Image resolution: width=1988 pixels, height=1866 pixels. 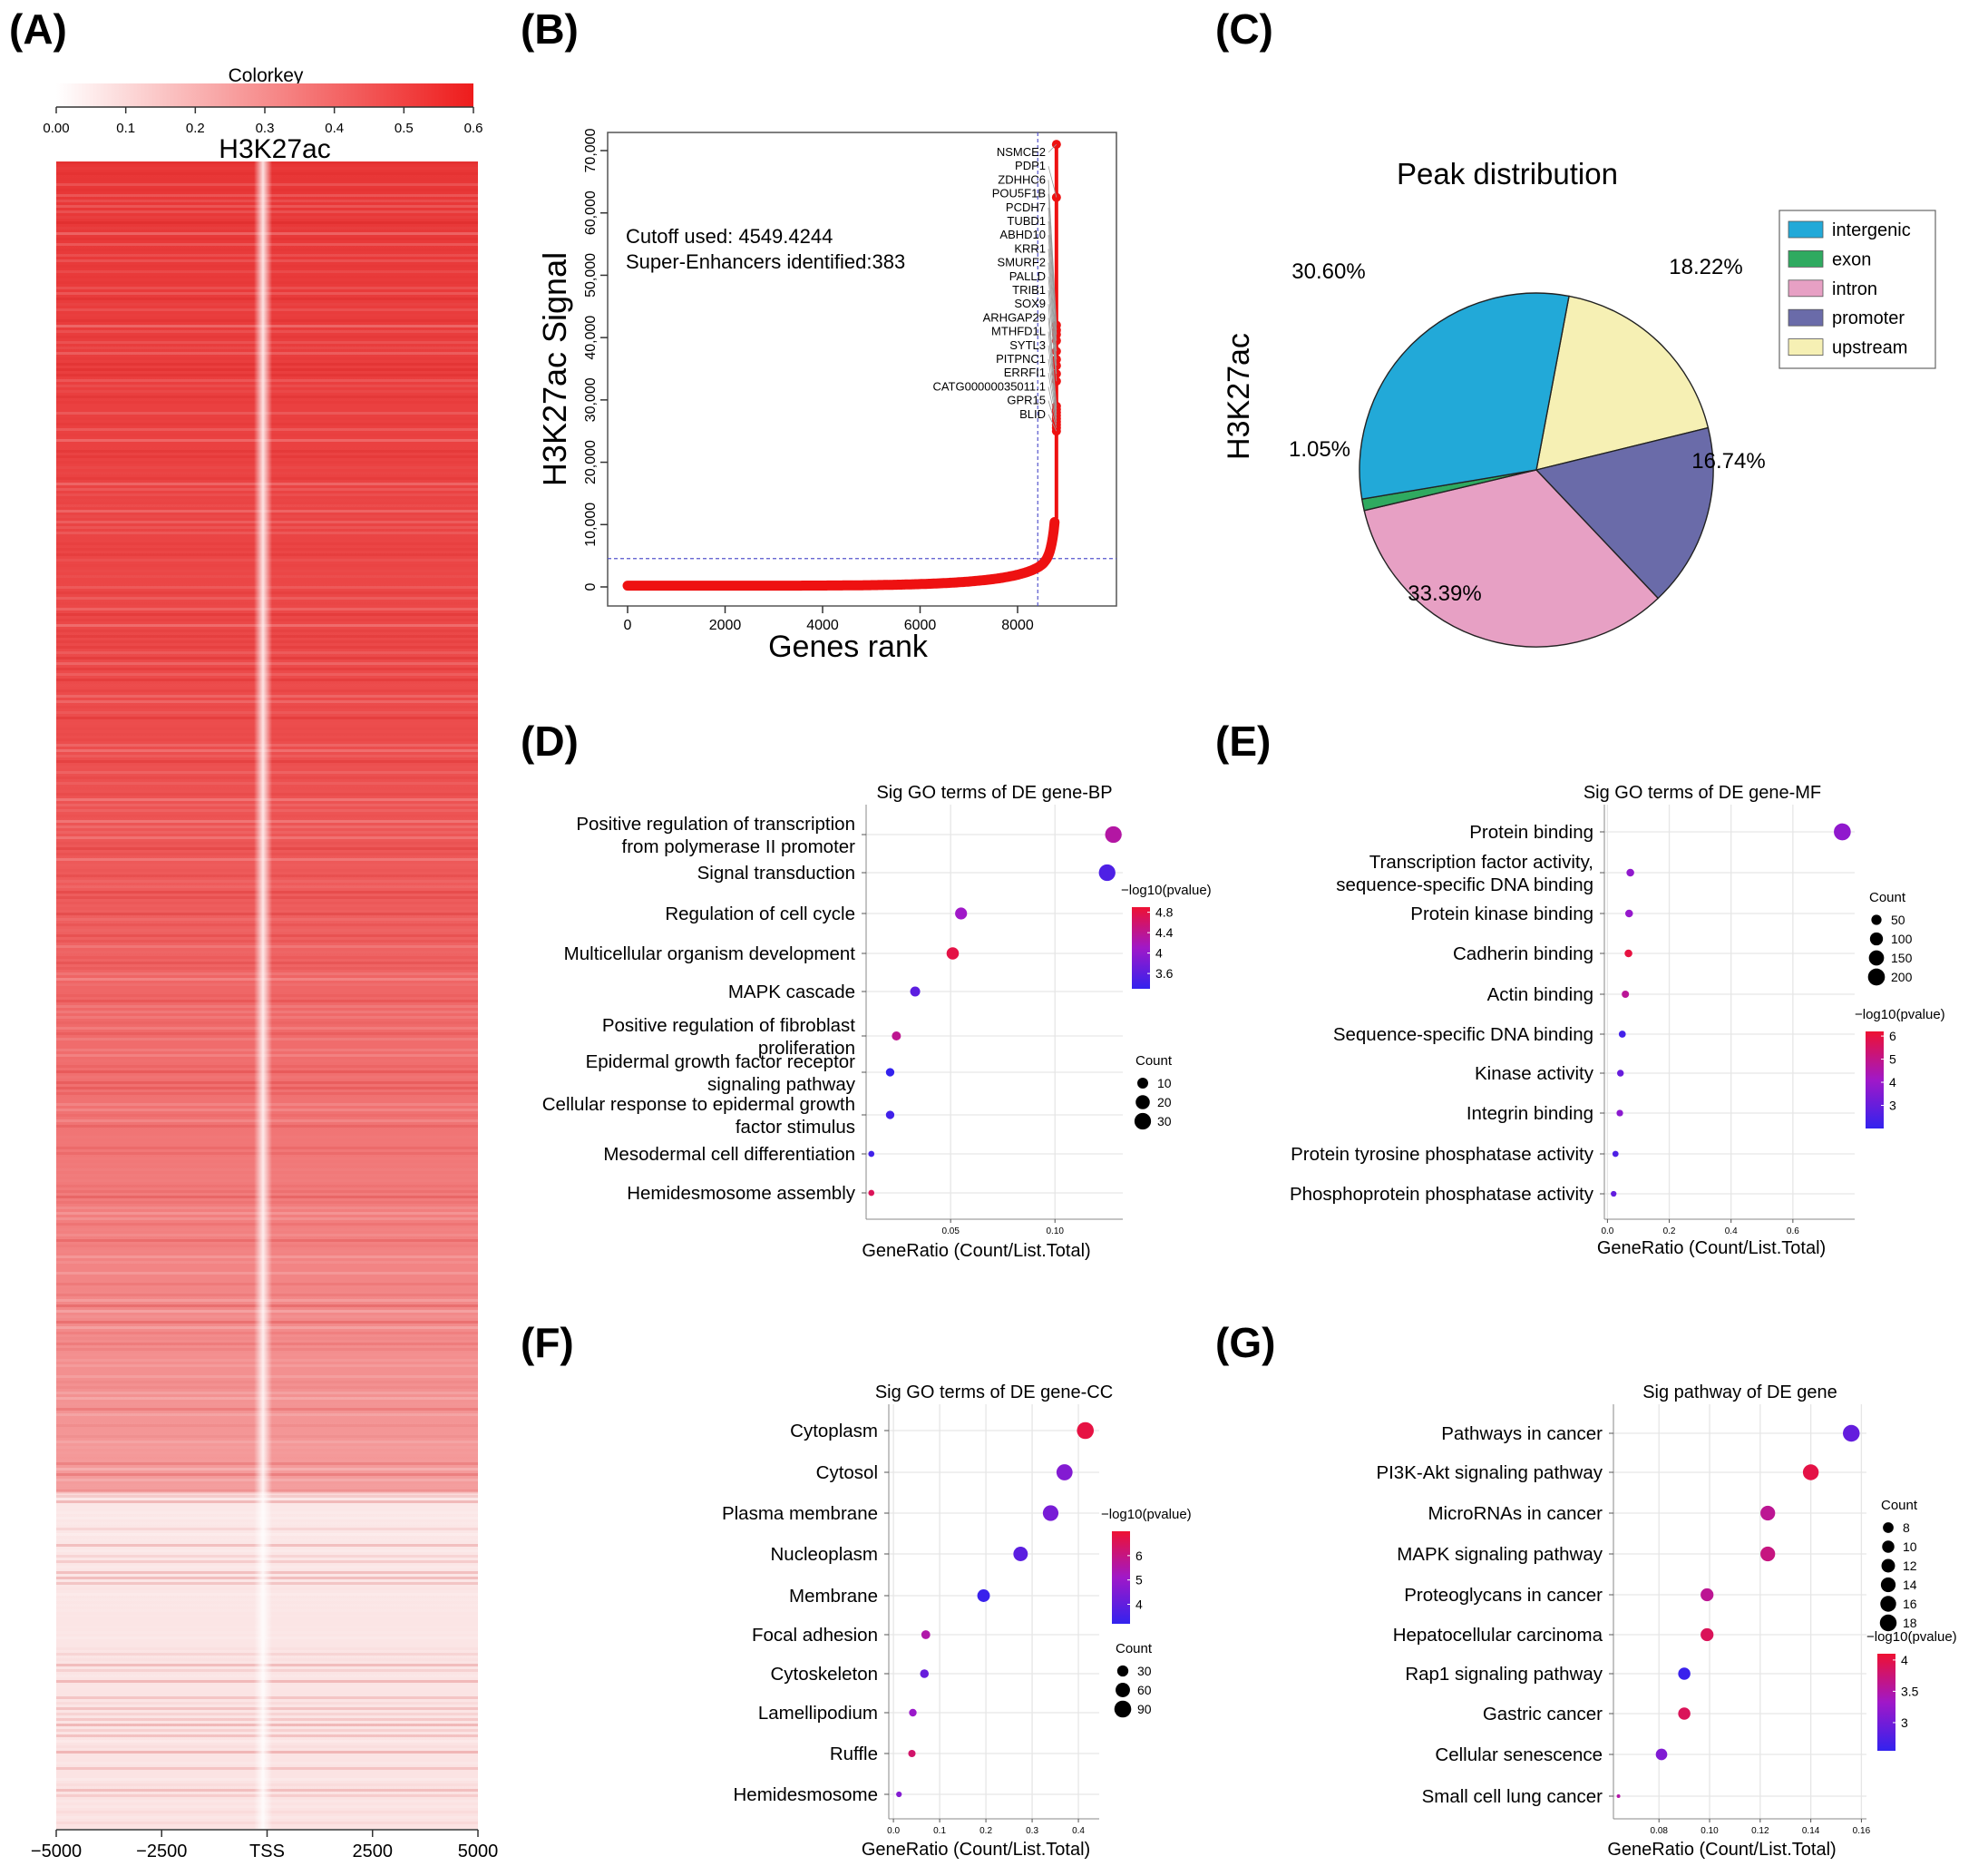 What do you see at coordinates (1540, 994) in the screenshot?
I see `term-label: Actin binding` at bounding box center [1540, 994].